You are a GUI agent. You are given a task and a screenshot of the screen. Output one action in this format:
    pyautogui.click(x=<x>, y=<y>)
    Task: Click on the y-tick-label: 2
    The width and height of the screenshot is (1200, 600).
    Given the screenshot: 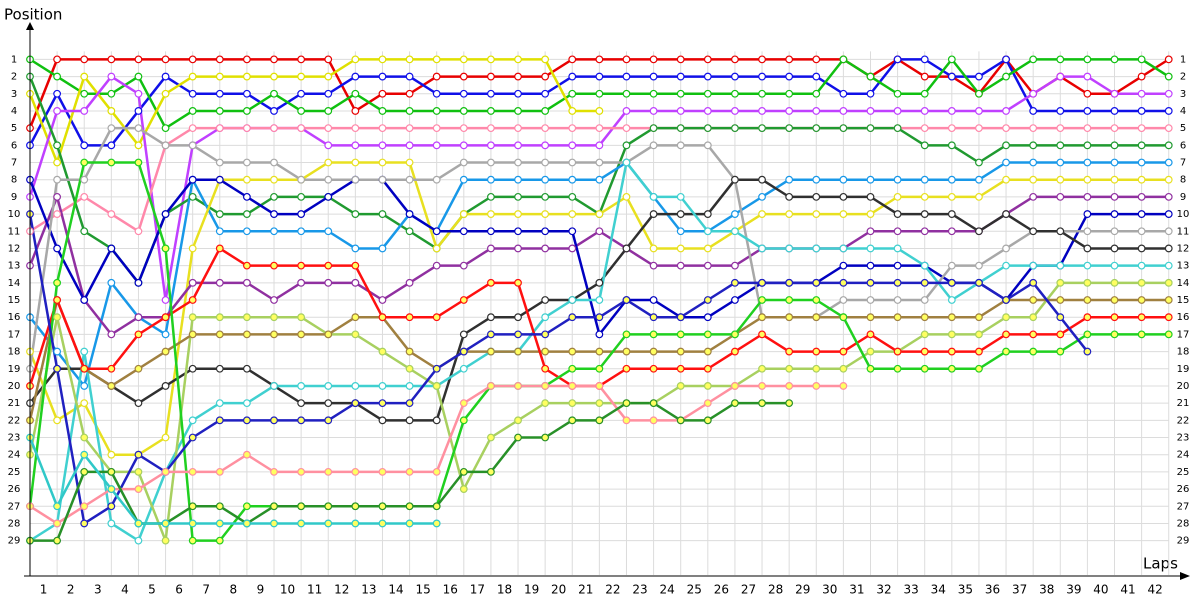 What is the action you would take?
    pyautogui.click(x=14, y=77)
    